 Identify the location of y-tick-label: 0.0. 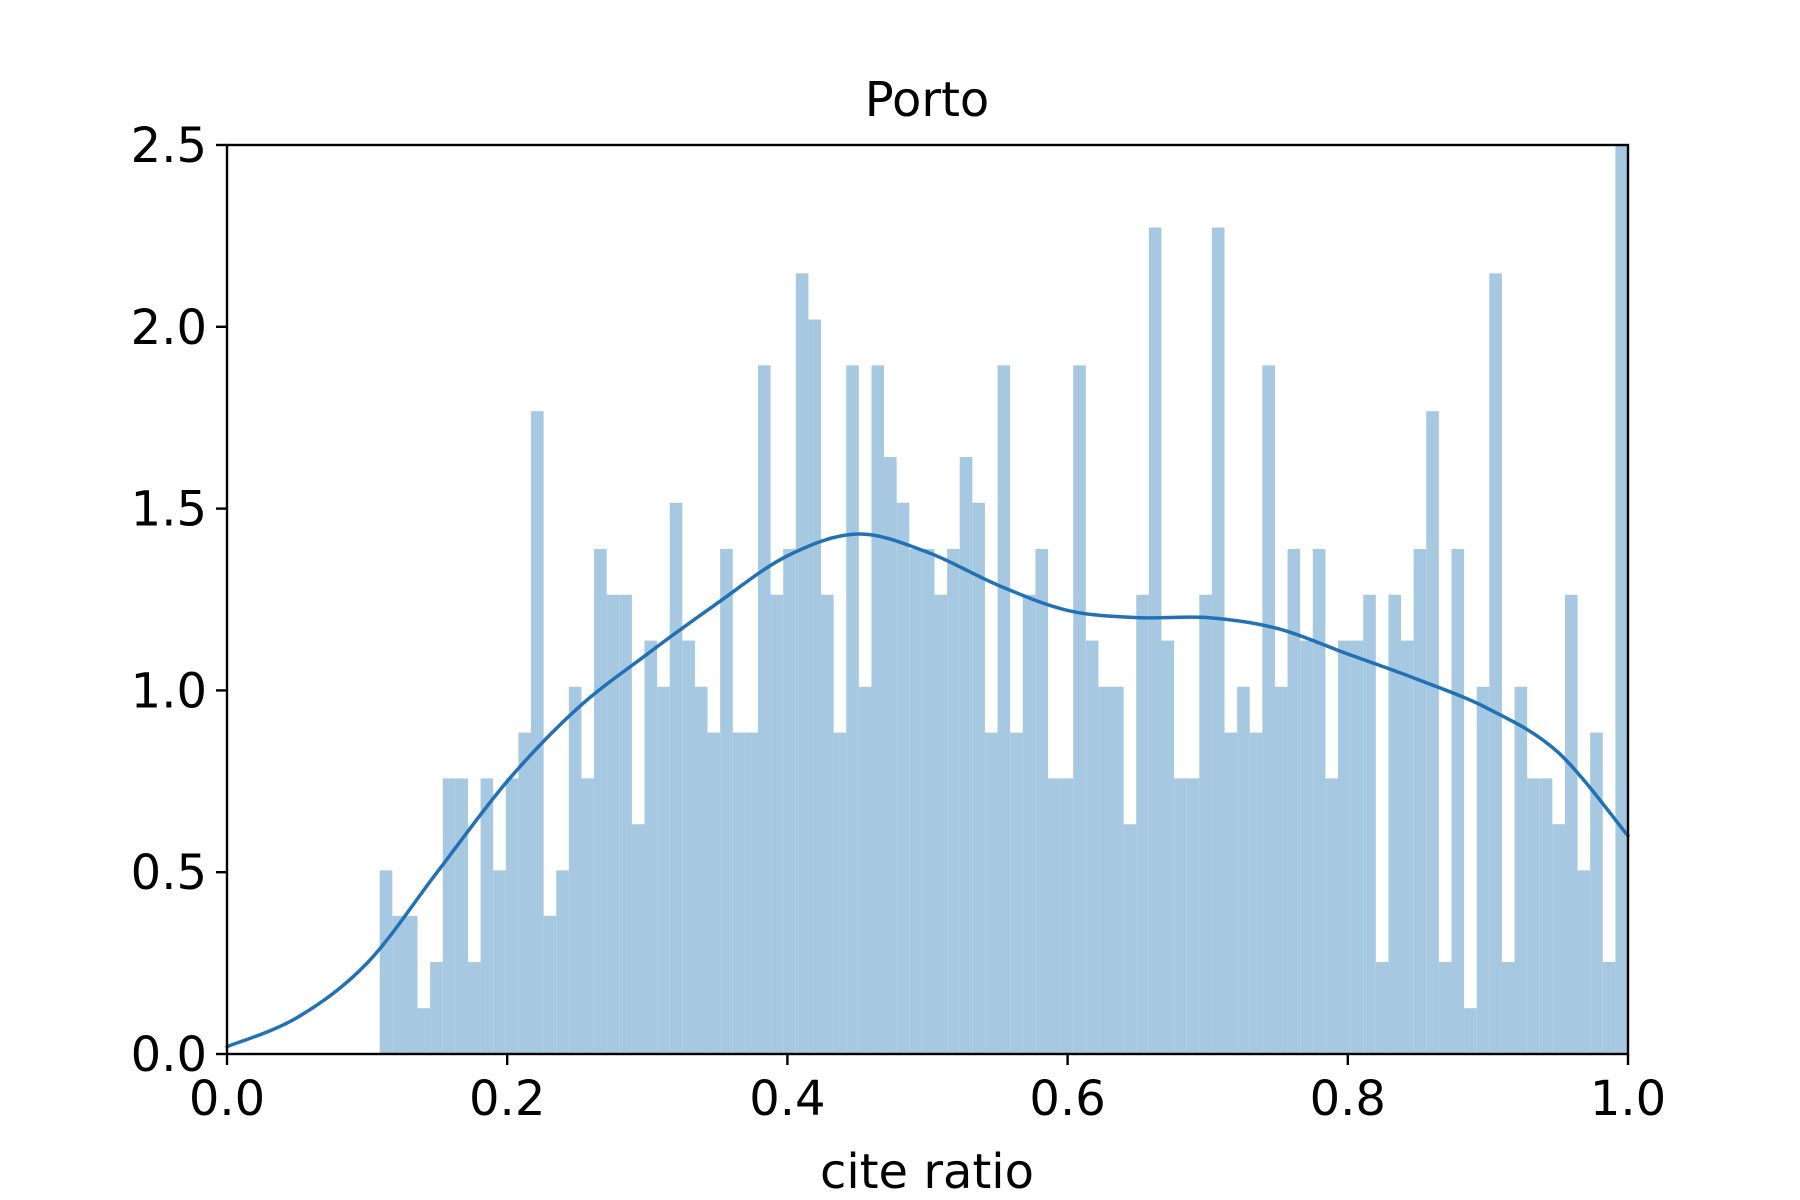
(169, 1055).